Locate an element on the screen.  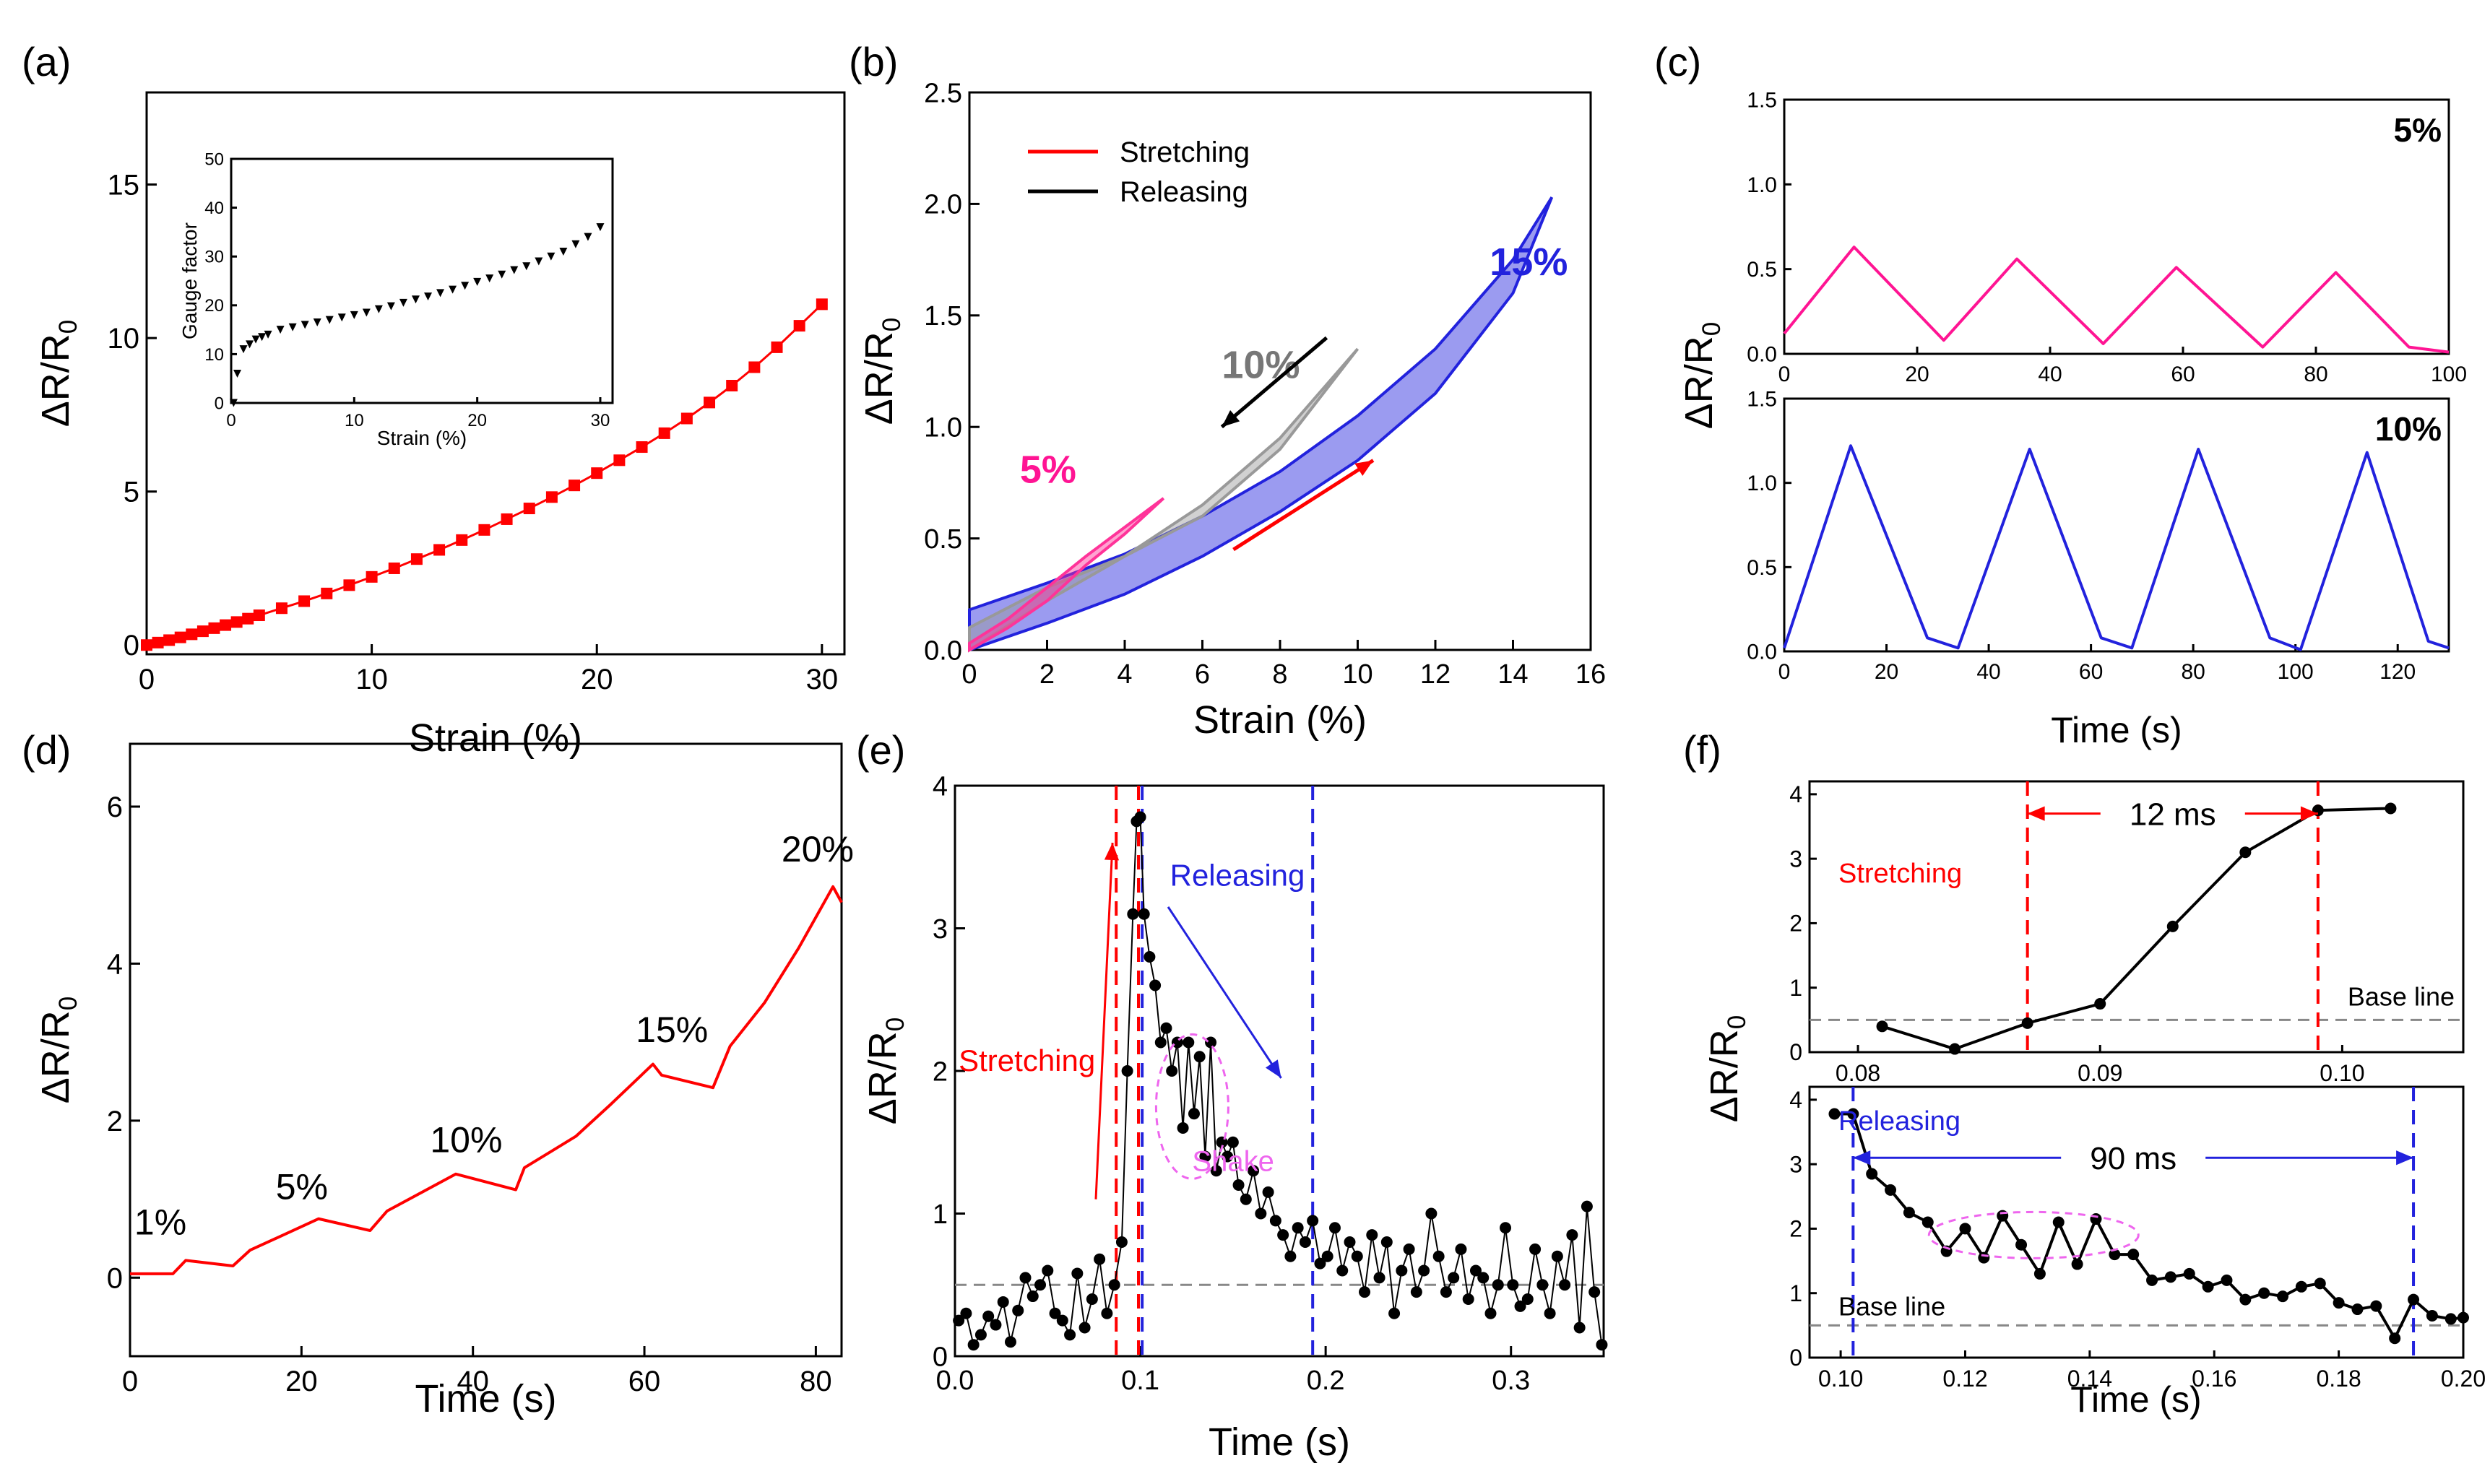
panel-e-ytick-label: 3 is located at coordinates (940, 929).